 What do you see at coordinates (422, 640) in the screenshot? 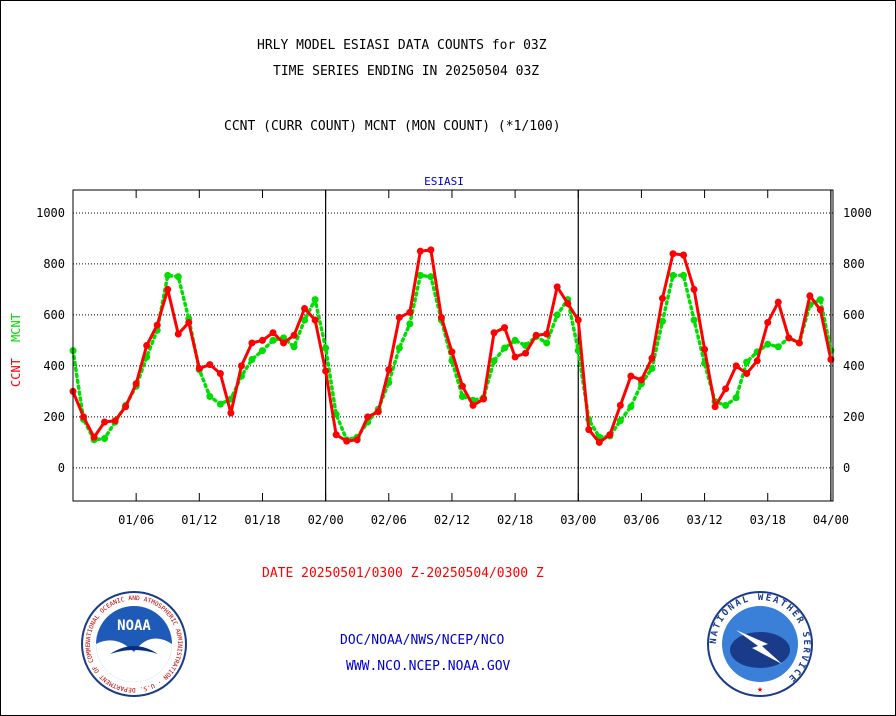
I see `org-path-link: DOC/NOAA/NWS/NCEP/NCO` at bounding box center [422, 640].